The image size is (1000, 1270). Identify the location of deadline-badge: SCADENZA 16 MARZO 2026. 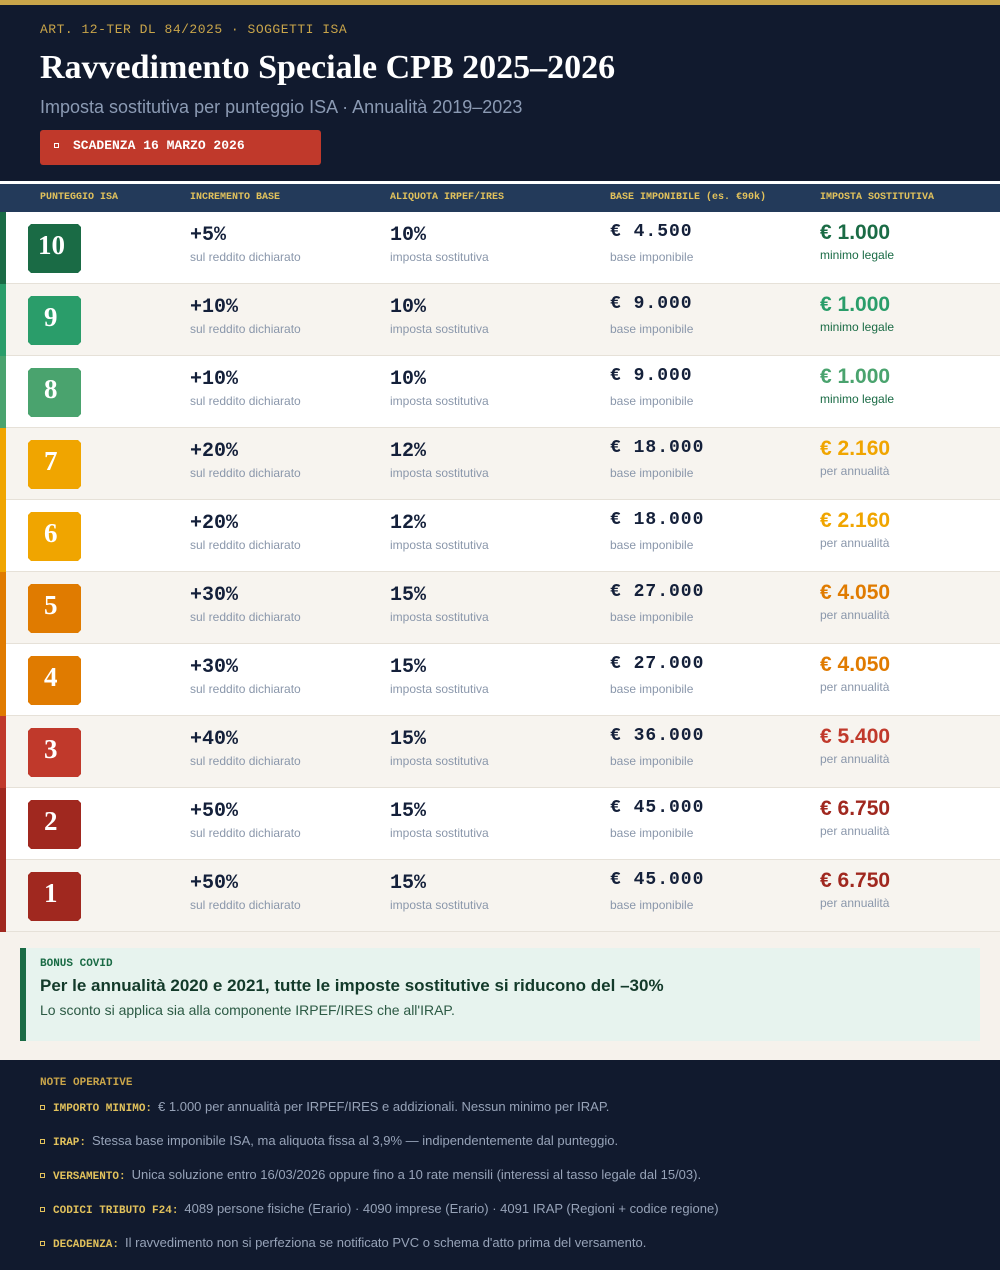
(180, 147).